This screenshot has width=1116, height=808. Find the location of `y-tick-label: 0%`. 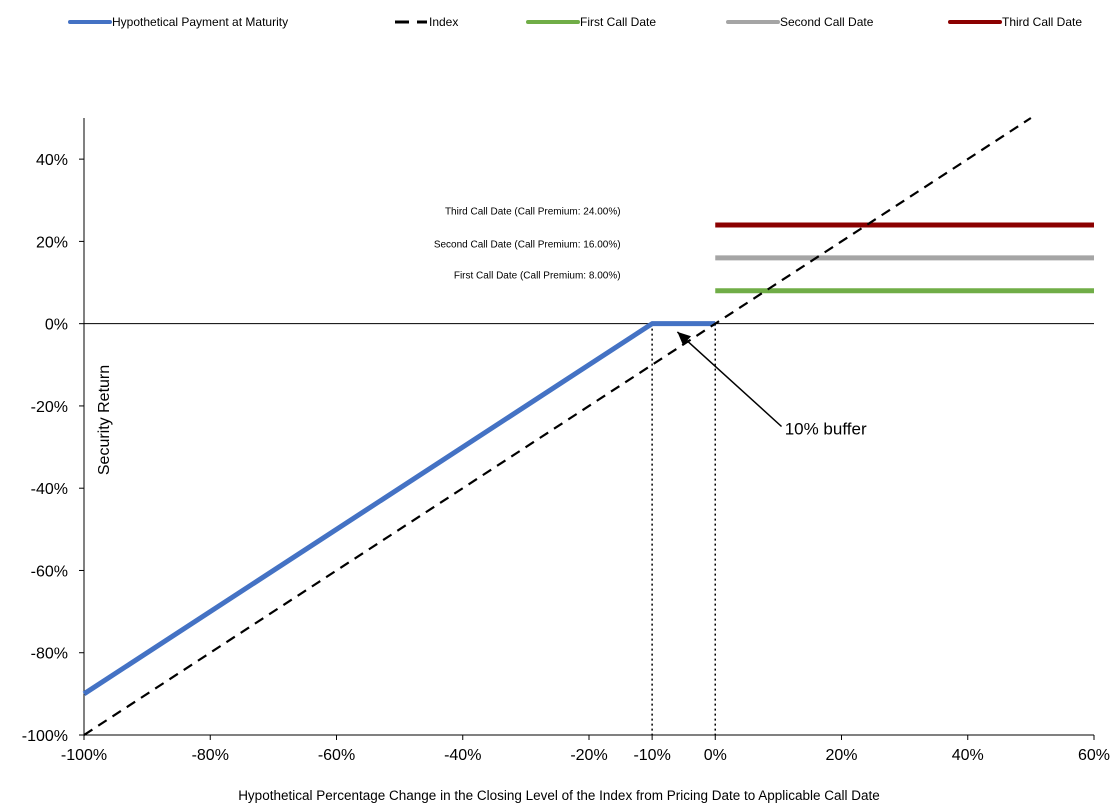

y-tick-label: 0% is located at coordinates (56, 325).